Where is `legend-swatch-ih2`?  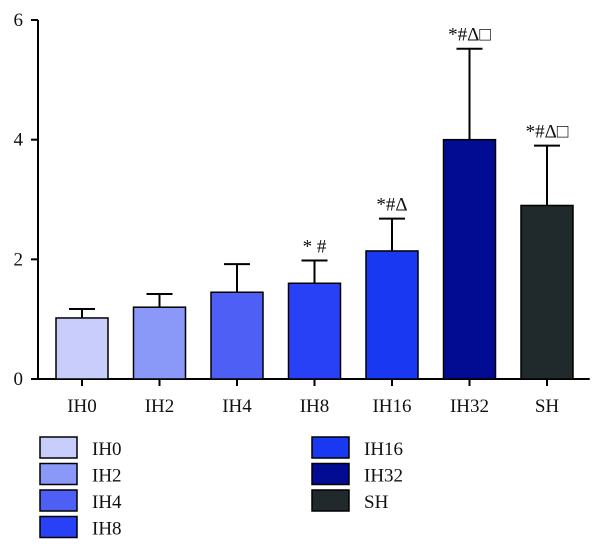
legend-swatch-ih2 is located at coordinates (58, 474).